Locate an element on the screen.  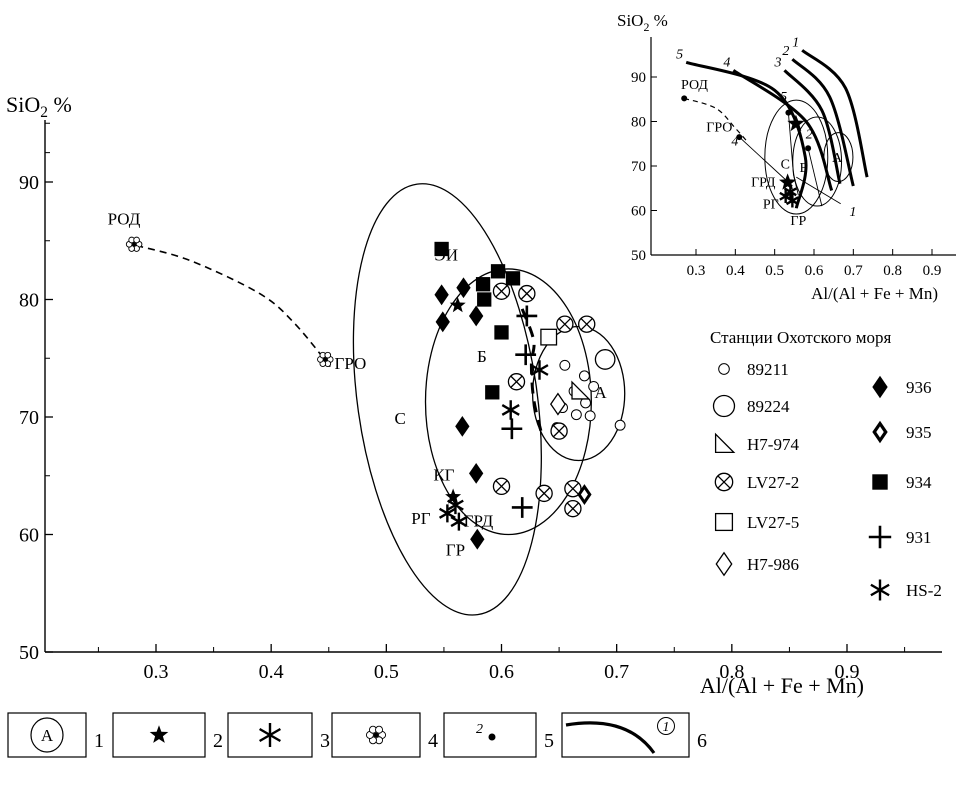
point-label: ГР is located at coordinates (455, 550).